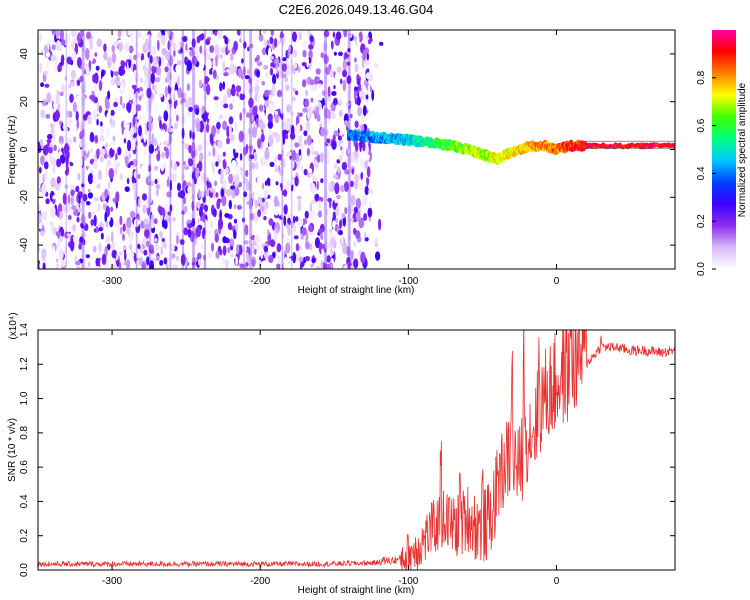  I want to click on colorbar-tick-label: 0.8, so click(701, 77).